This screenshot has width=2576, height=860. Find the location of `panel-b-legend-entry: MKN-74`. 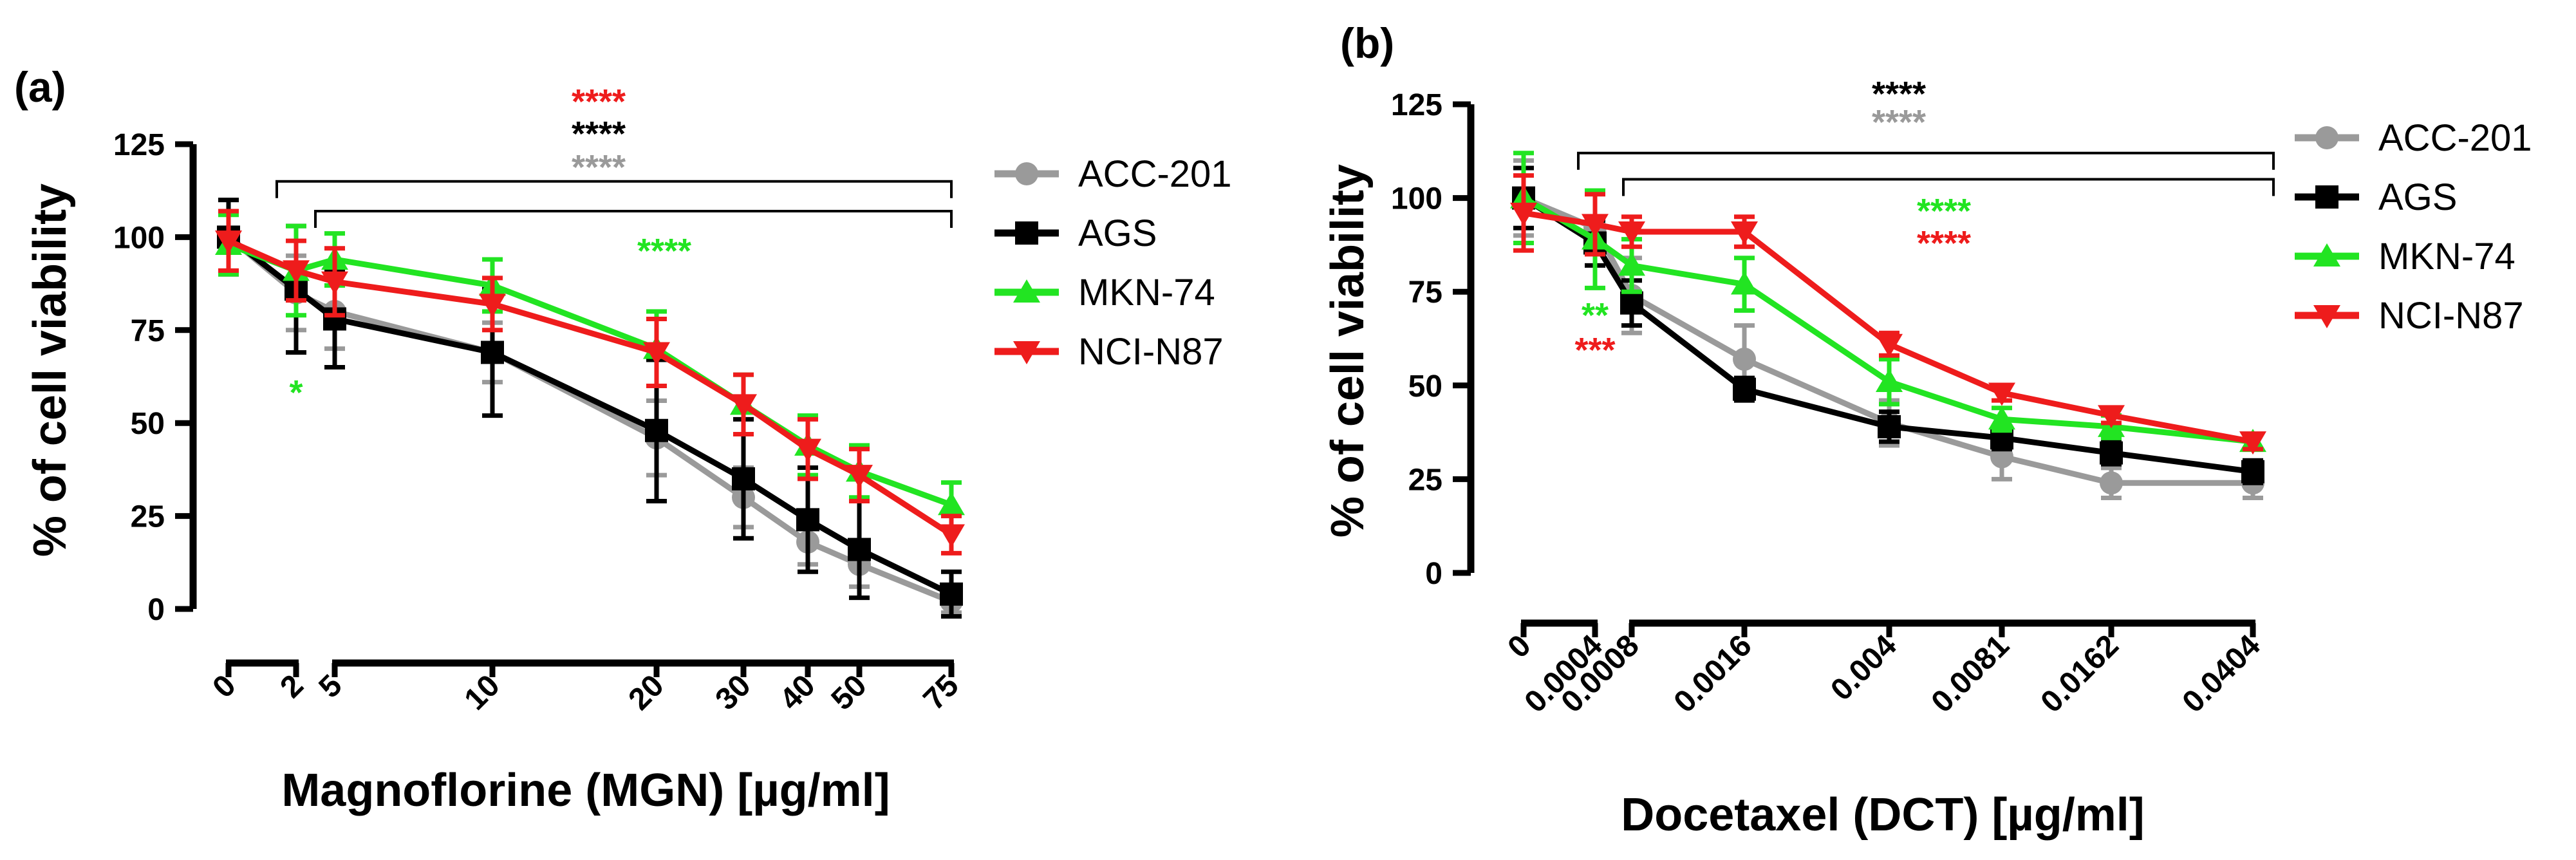

panel-b-legend-entry: MKN-74 is located at coordinates (2405, 256).